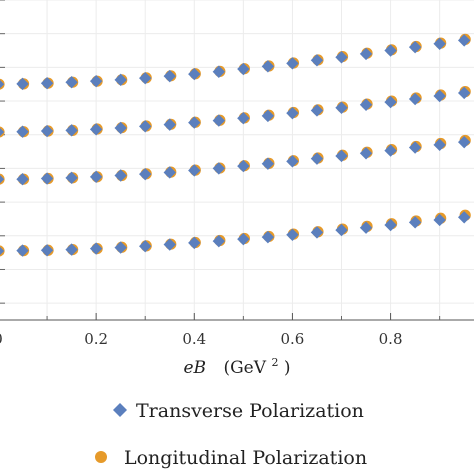 The height and width of the screenshot is (474, 474). I want to click on x-tick-label: 0.6, so click(293, 339).